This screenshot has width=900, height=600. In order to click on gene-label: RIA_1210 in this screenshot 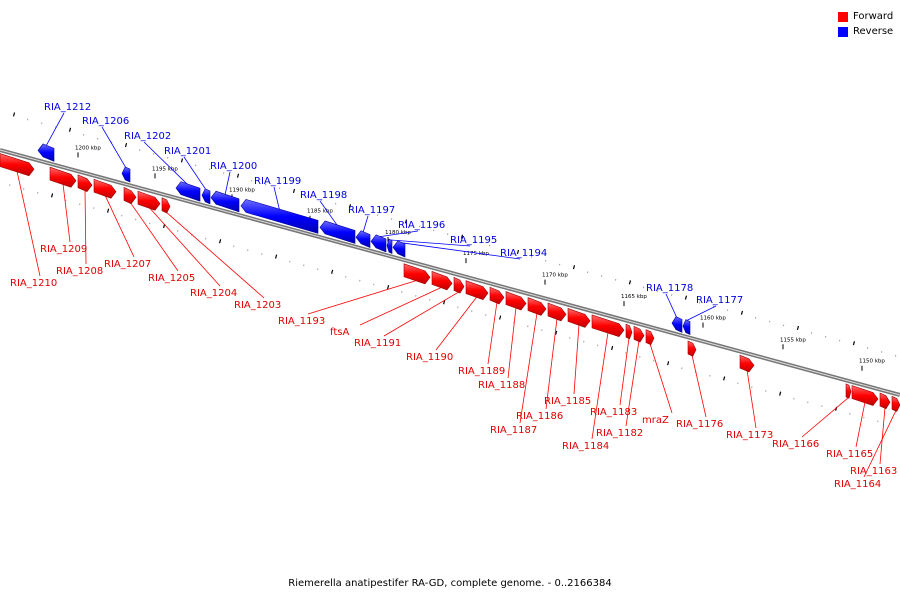, I will do `click(33, 283)`.